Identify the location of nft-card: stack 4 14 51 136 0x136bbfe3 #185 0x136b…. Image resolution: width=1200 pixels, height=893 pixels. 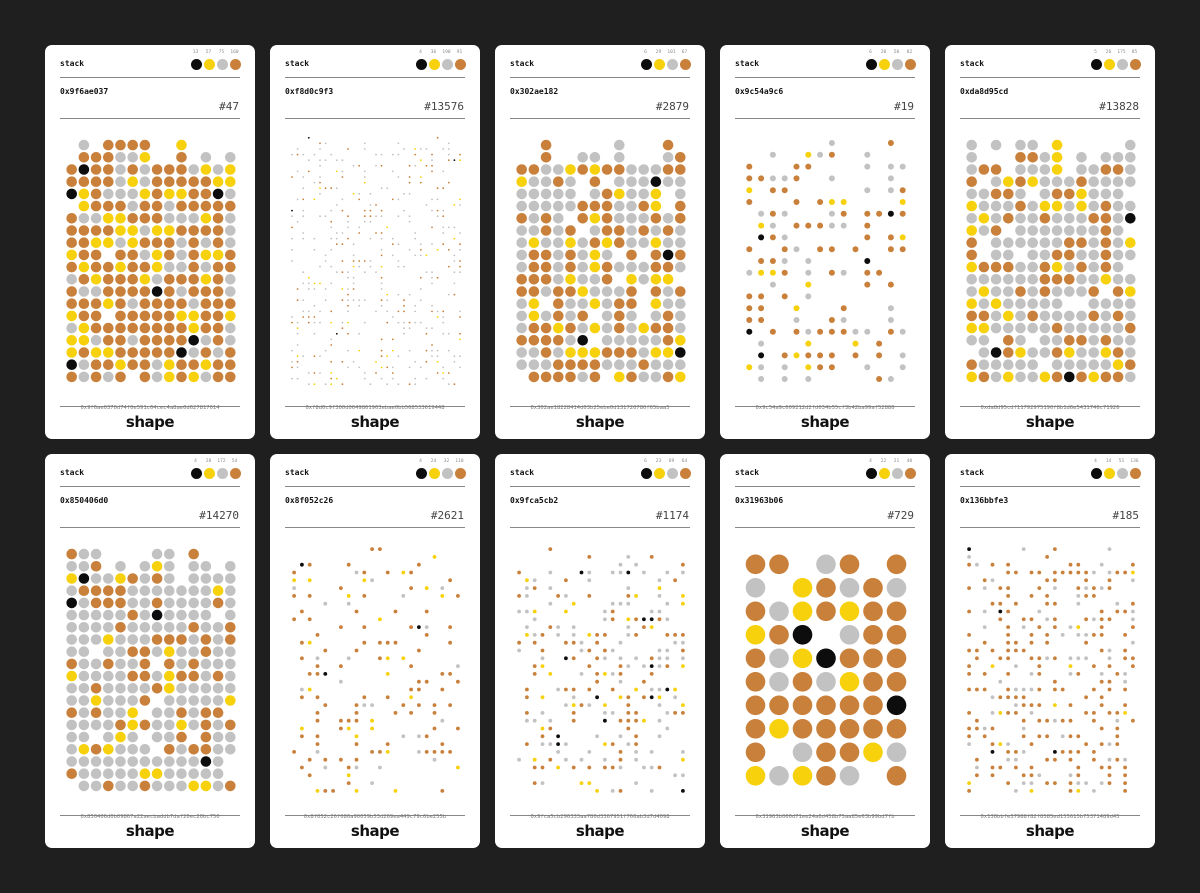
(1050, 651).